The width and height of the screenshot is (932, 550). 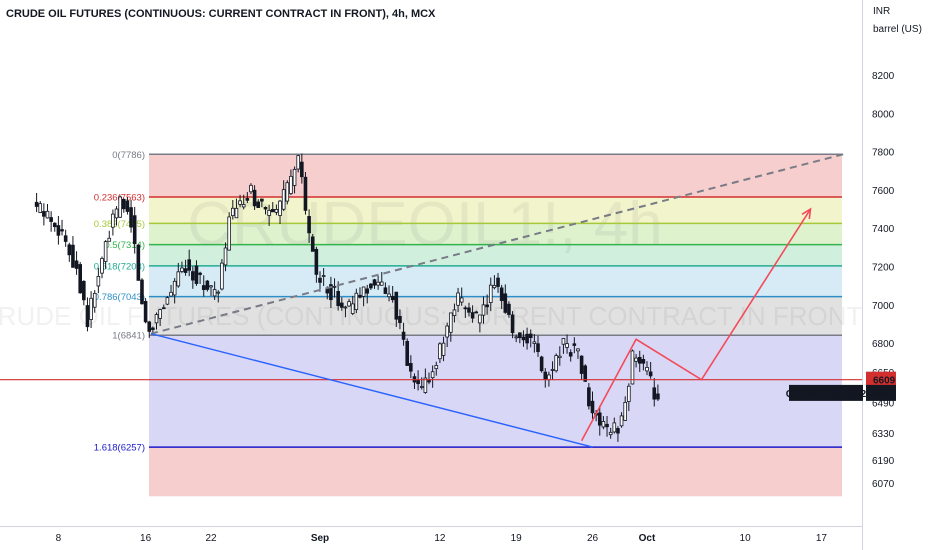 What do you see at coordinates (128, 155) in the screenshot?
I see `fib-level-label: 0(7786)` at bounding box center [128, 155].